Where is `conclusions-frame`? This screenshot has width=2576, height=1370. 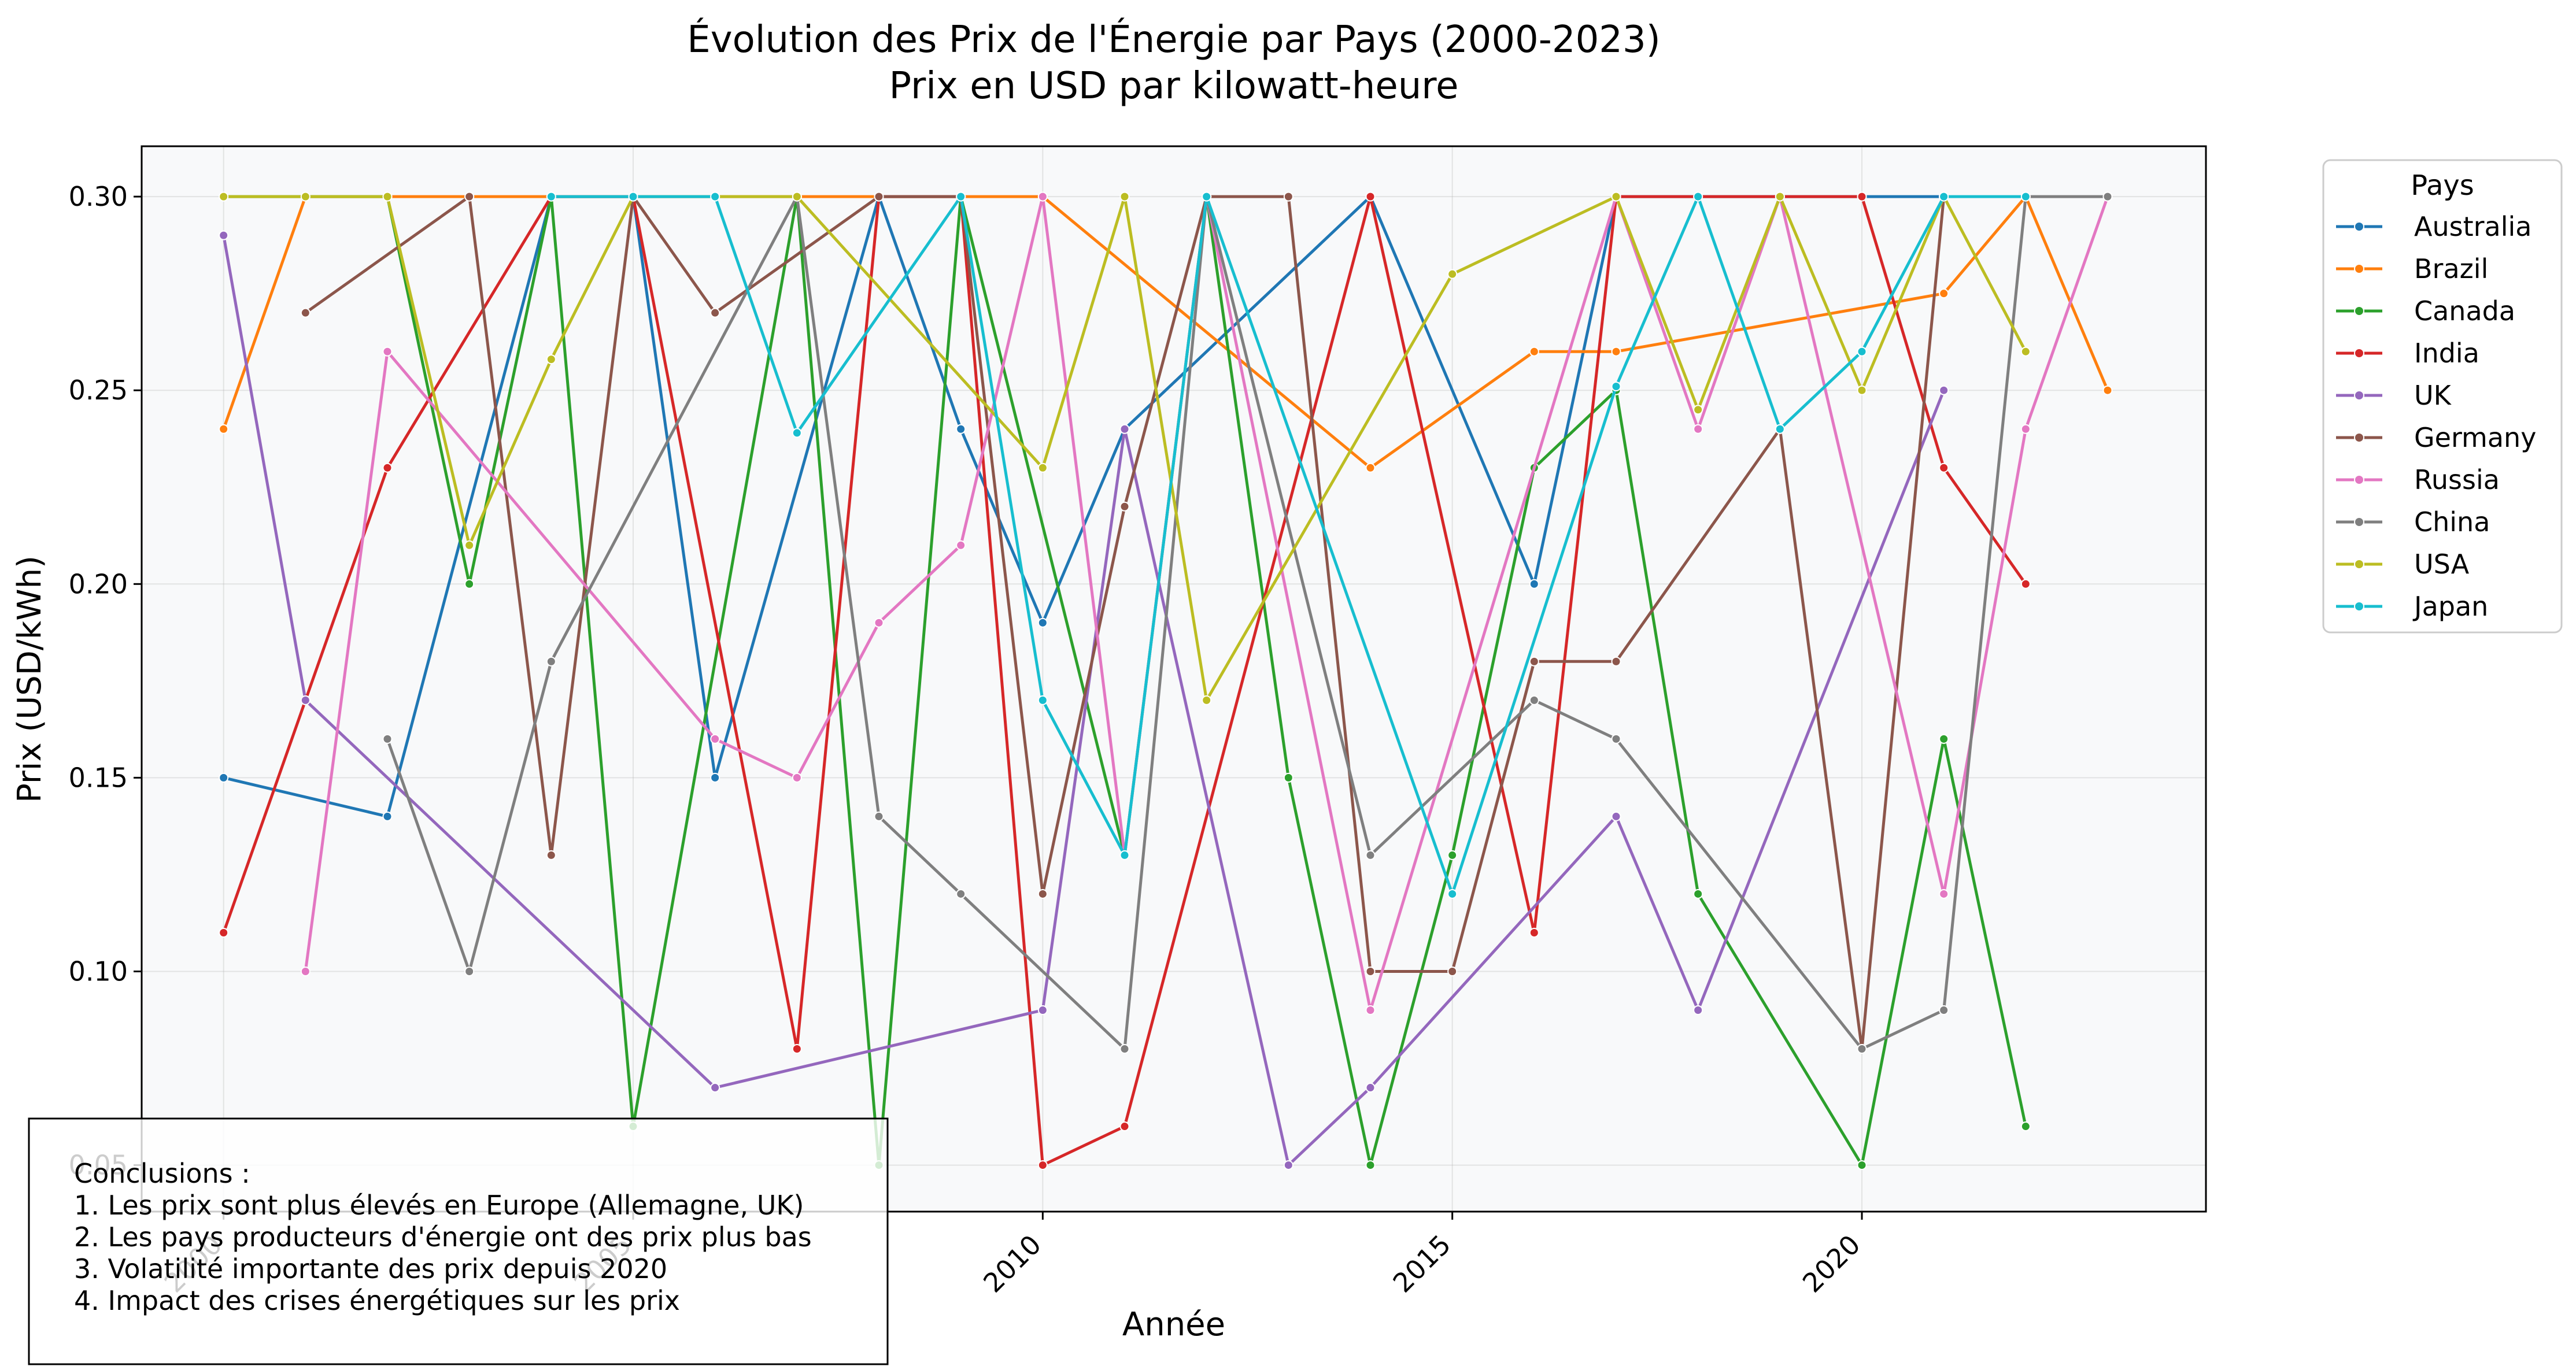
conclusions-frame is located at coordinates (458, 1241).